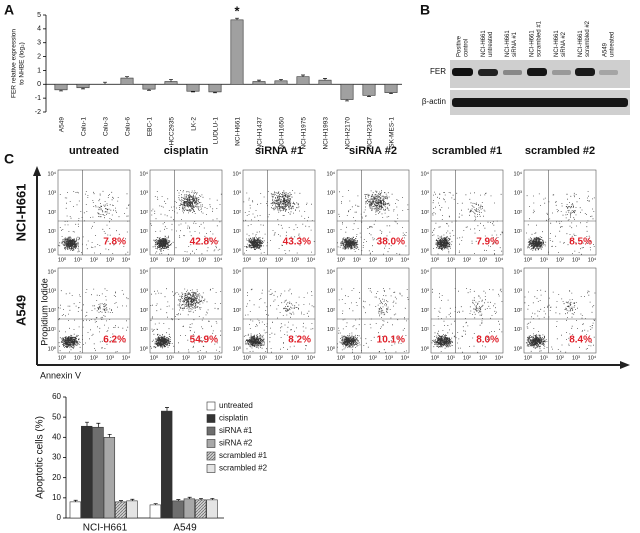 The width and height of the screenshot is (640, 533). I want to click on y-tick-label: 20, so click(56, 477).